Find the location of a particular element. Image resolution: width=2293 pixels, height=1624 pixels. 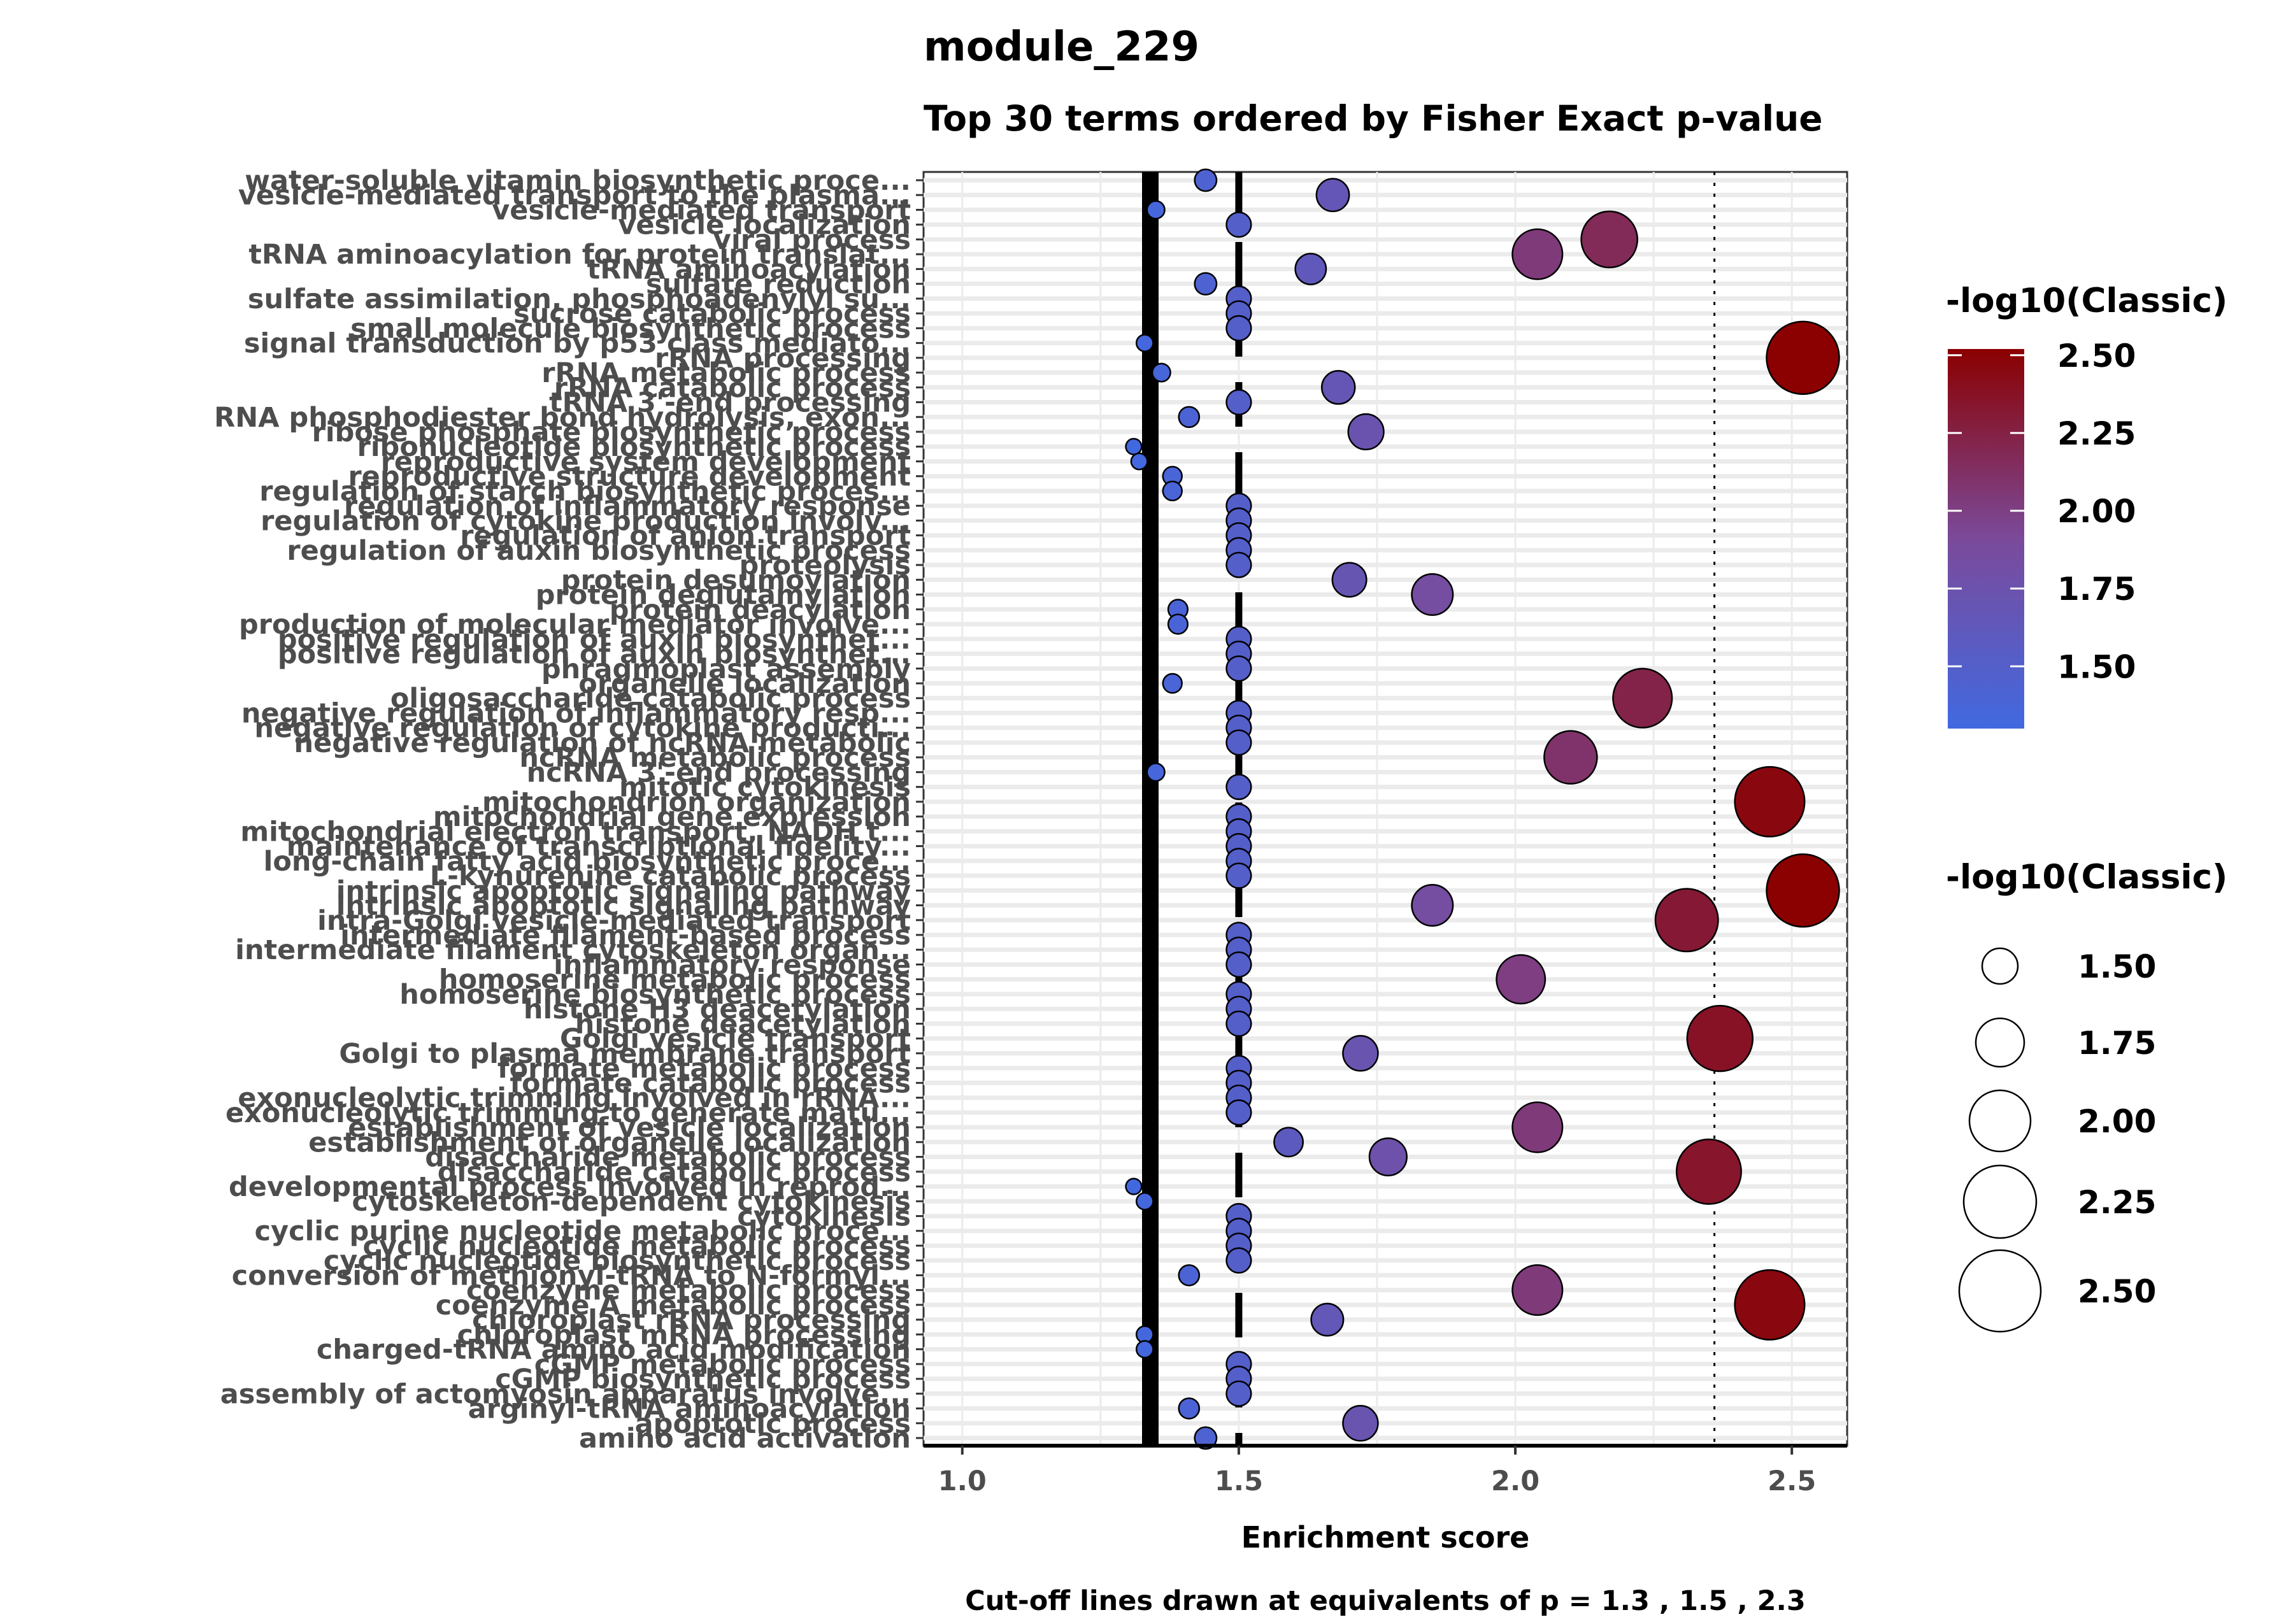

y-tick-label: ncRNA metabolic process is located at coordinates (715, 758).